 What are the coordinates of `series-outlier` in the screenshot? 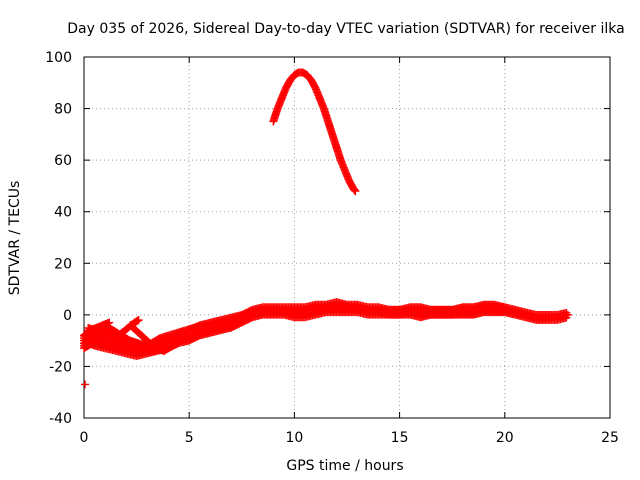 It's located at (85, 384).